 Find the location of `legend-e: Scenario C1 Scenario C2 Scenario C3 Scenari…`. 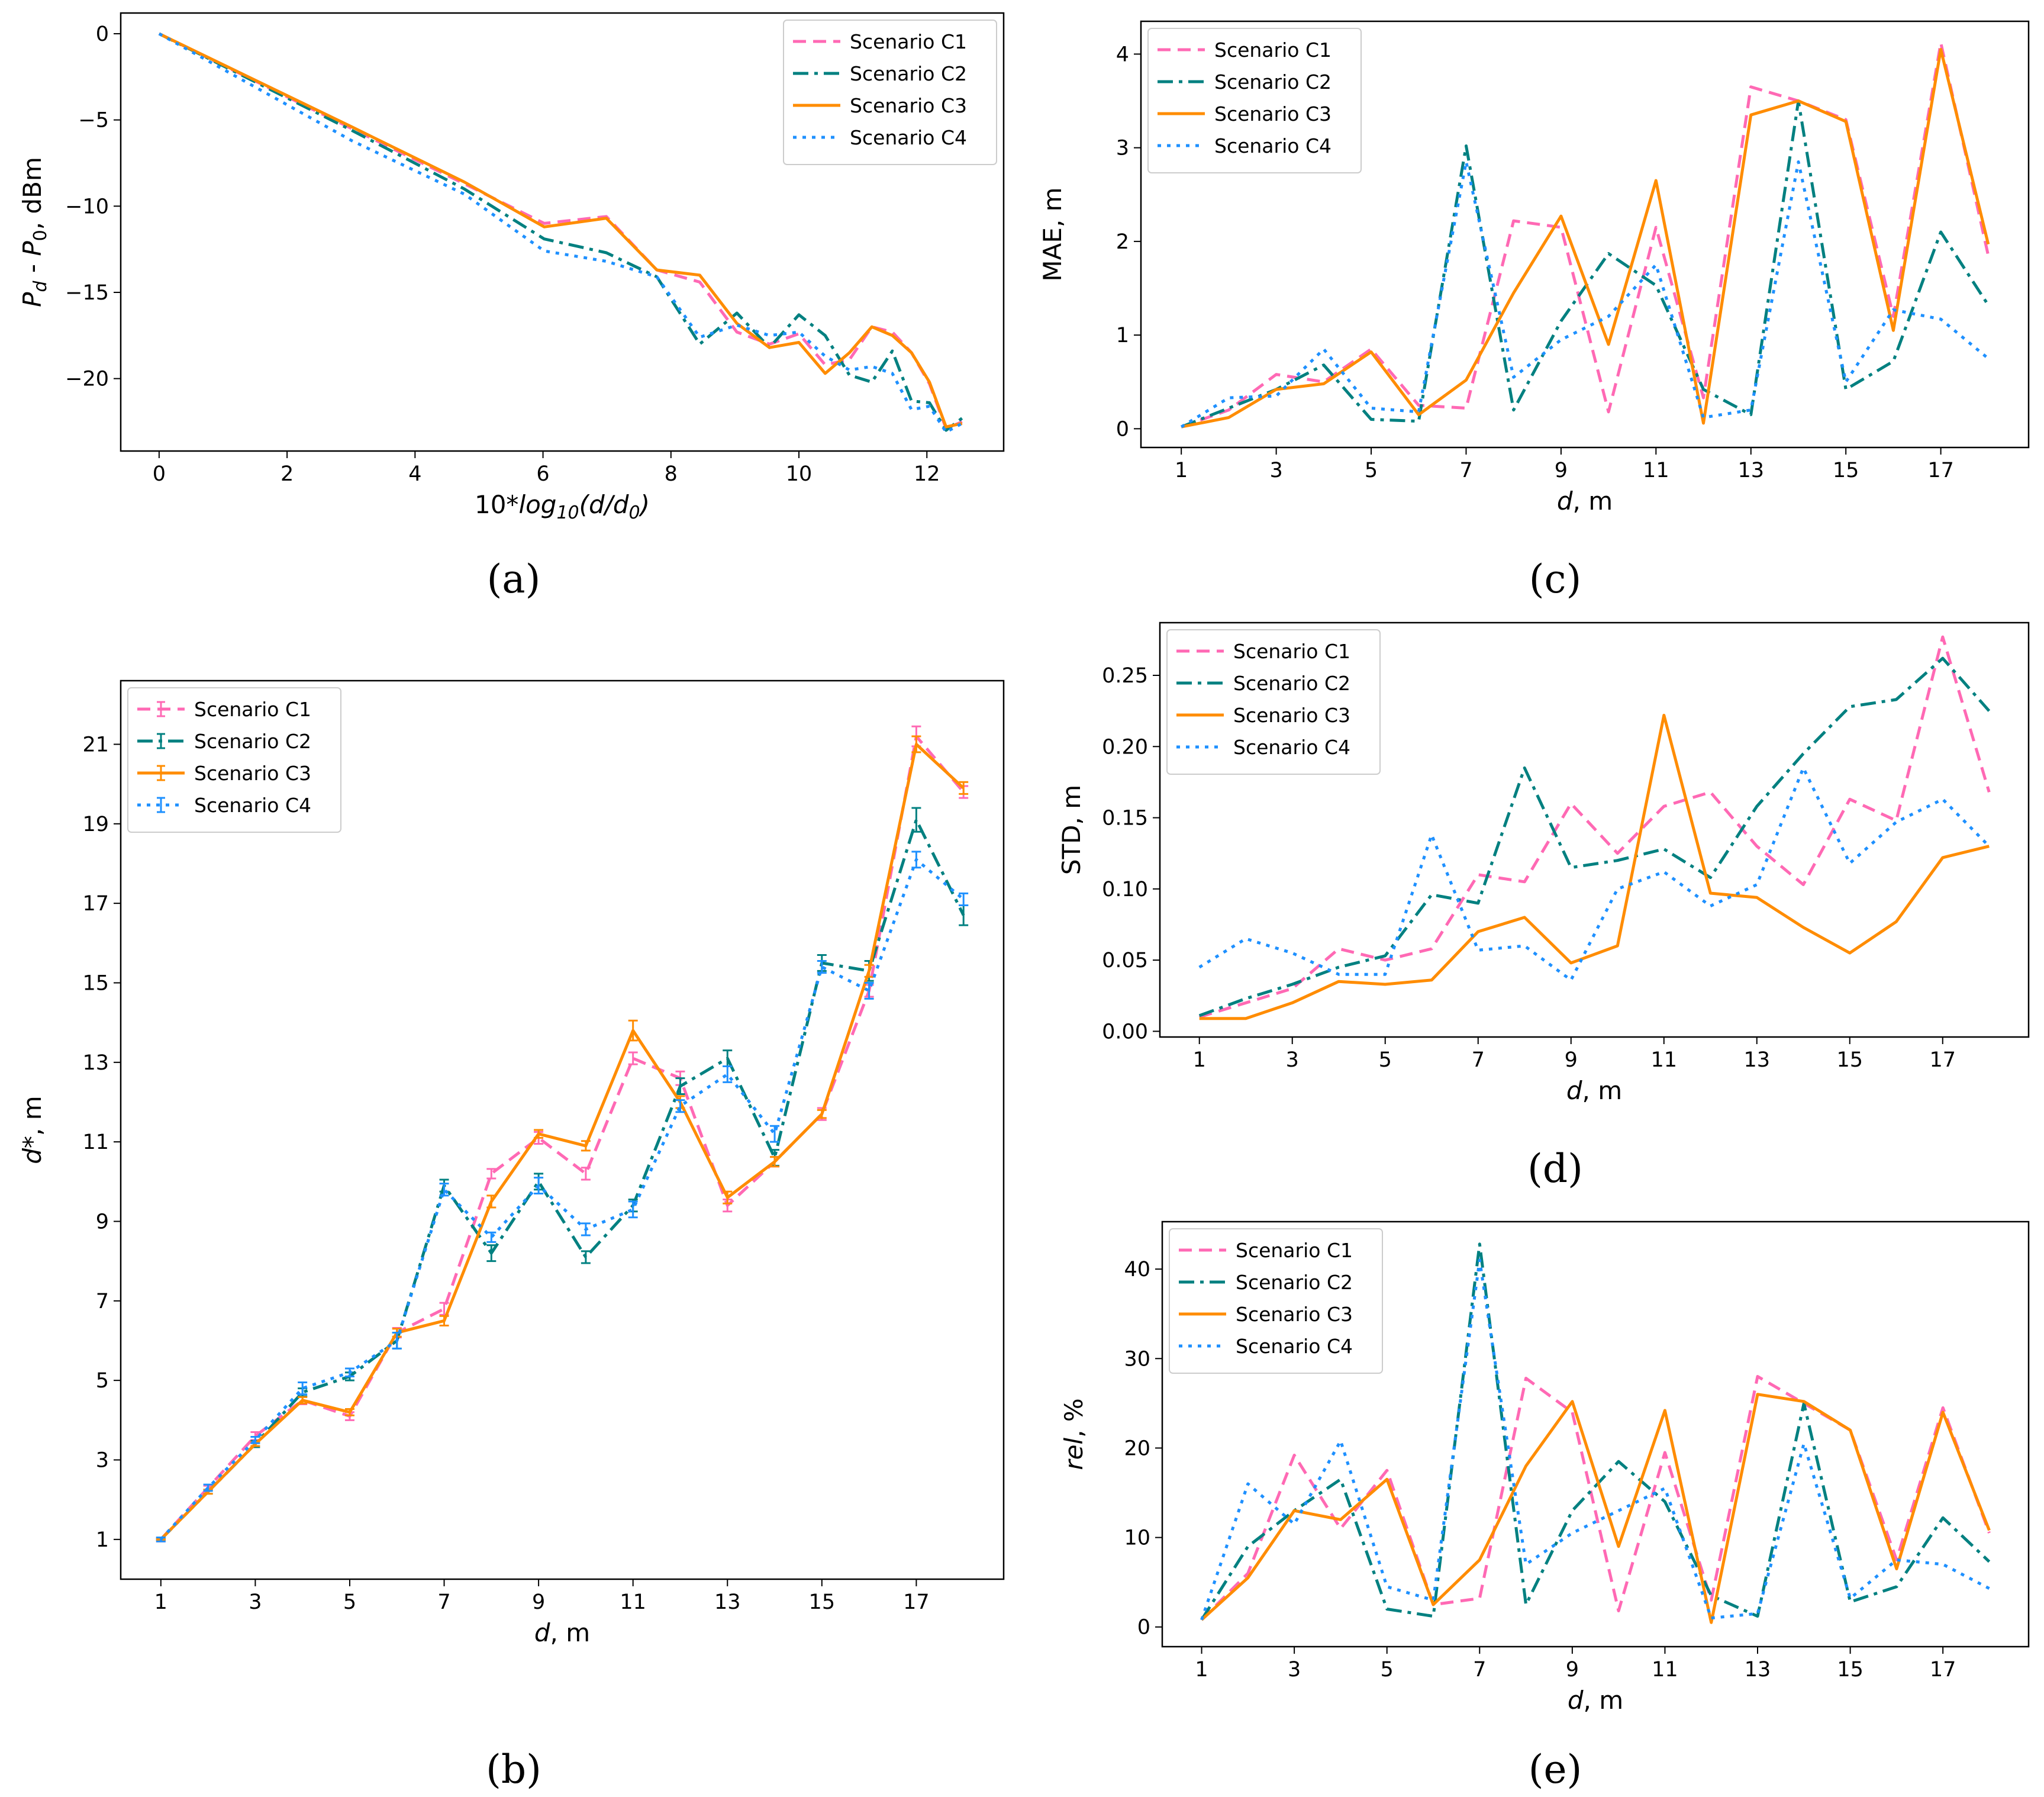

legend-e: Scenario C1 Scenario C2 Scenario C3 Scenari… is located at coordinates (1276, 1301).